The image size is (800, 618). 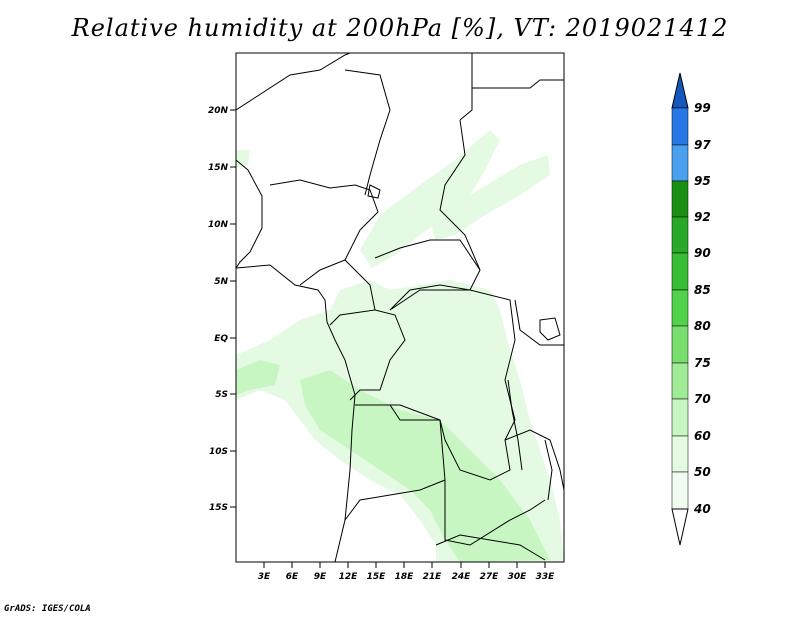 I want to click on colorbar-label-92: 92, so click(x=702, y=217).